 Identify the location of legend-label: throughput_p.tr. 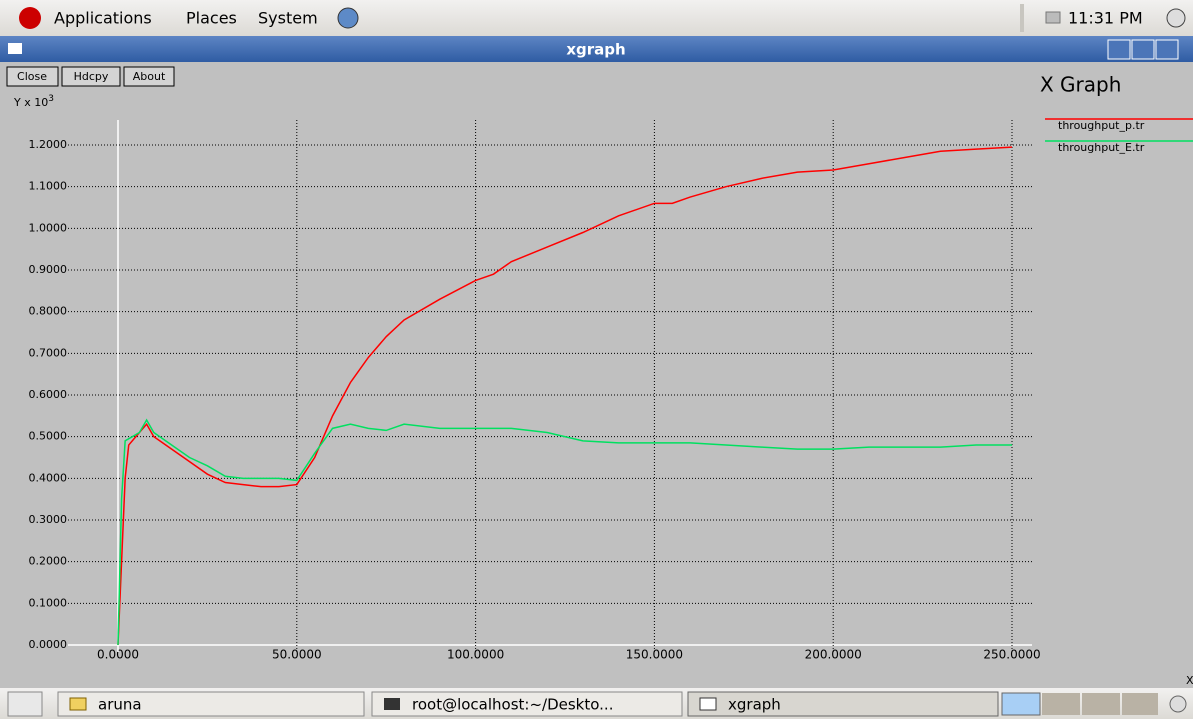
(1101, 125).